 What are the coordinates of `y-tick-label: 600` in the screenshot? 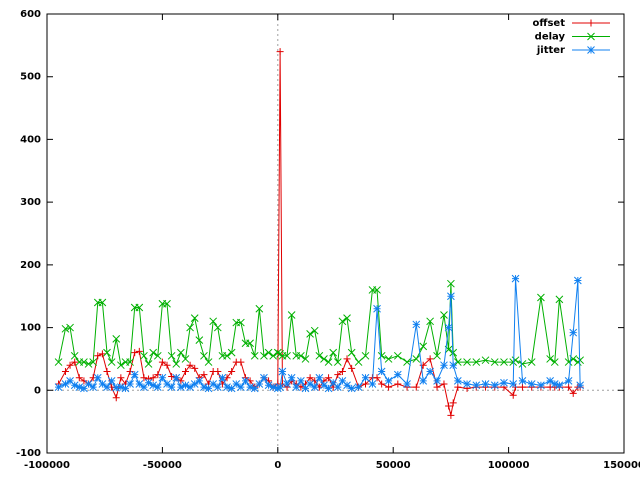 It's located at (30, 14).